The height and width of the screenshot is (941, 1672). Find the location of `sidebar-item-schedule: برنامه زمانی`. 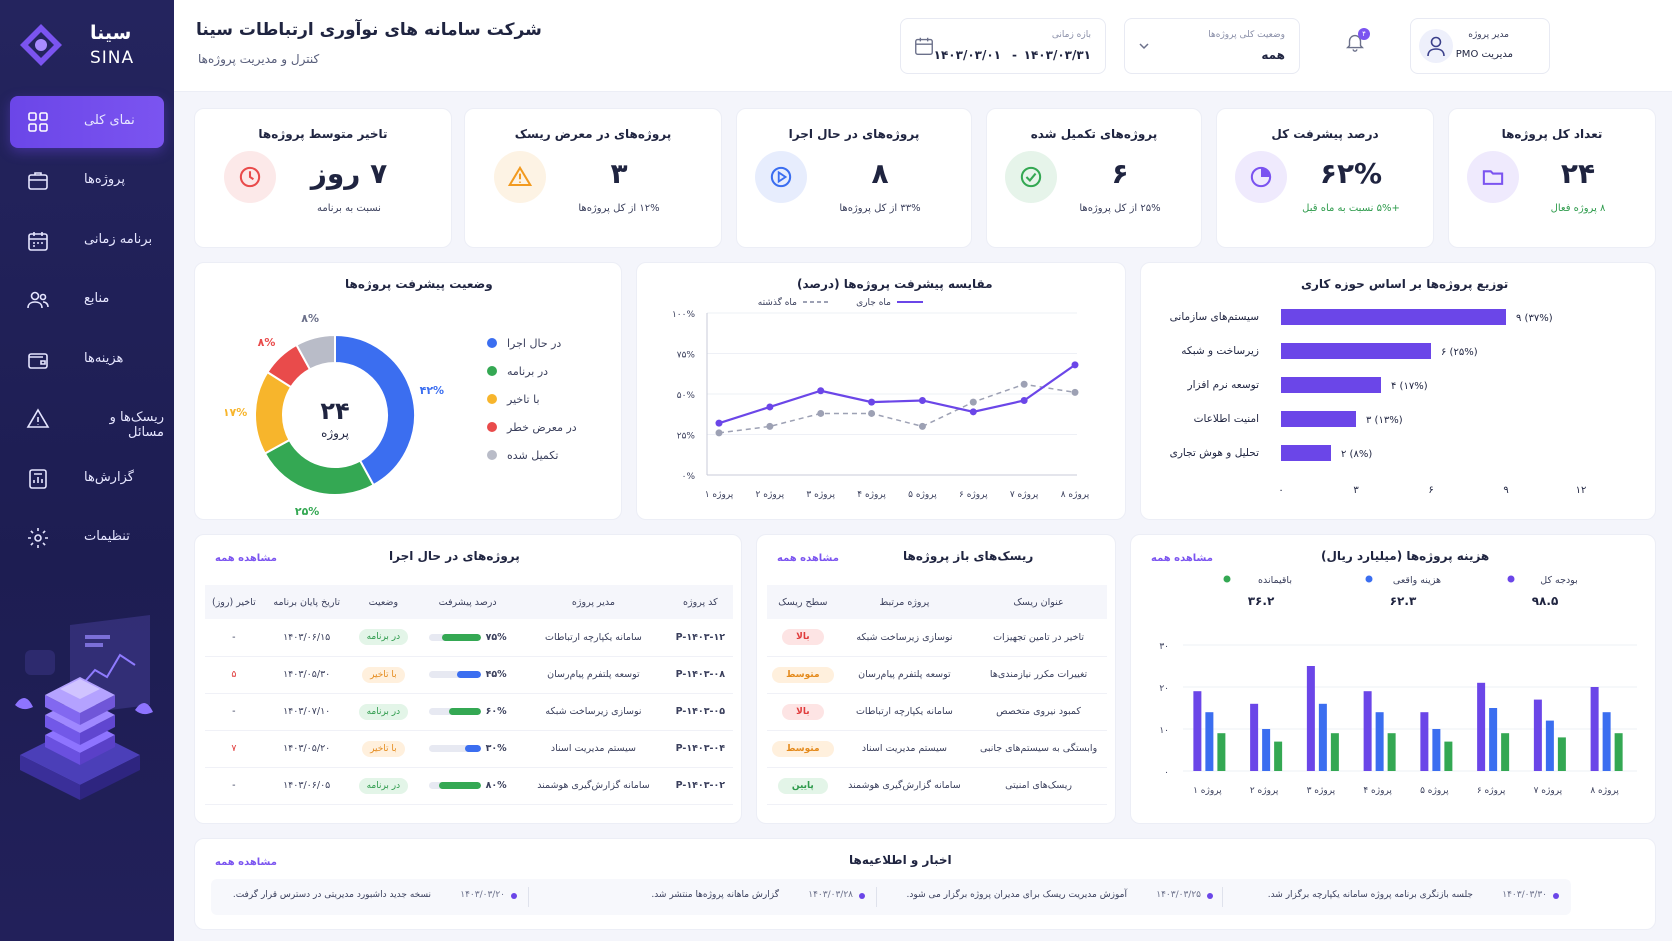

sidebar-item-schedule: برنامه زمانی is located at coordinates (87, 241).